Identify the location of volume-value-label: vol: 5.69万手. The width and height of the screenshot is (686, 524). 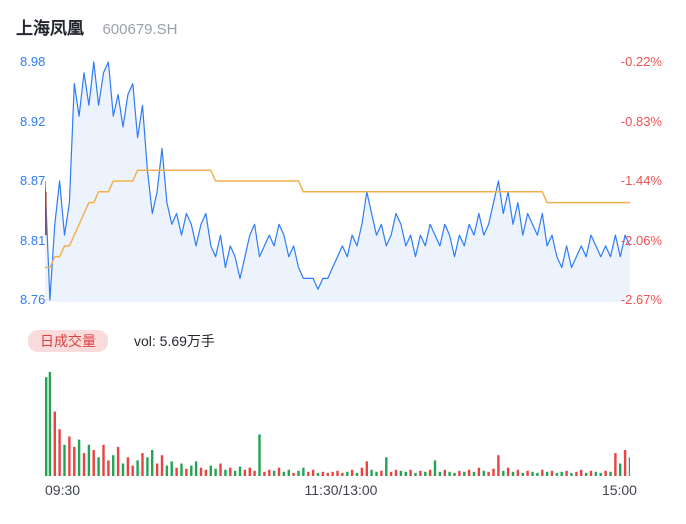
(174, 341).